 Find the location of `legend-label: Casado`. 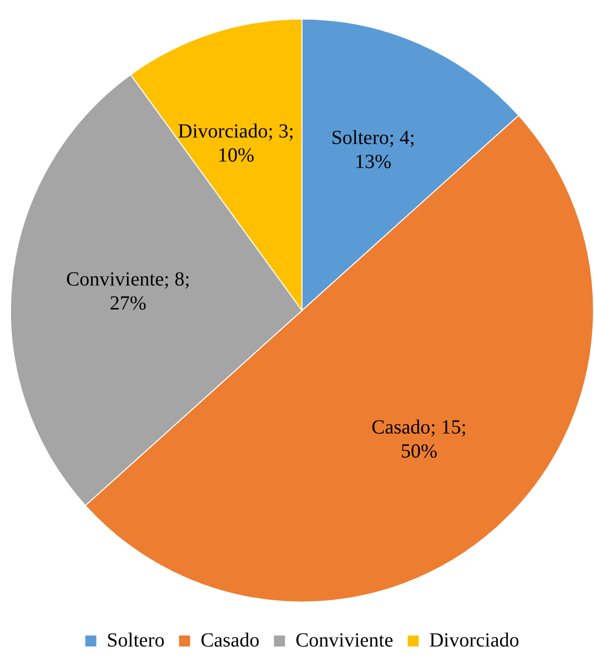

legend-label: Casado is located at coordinates (230, 640).